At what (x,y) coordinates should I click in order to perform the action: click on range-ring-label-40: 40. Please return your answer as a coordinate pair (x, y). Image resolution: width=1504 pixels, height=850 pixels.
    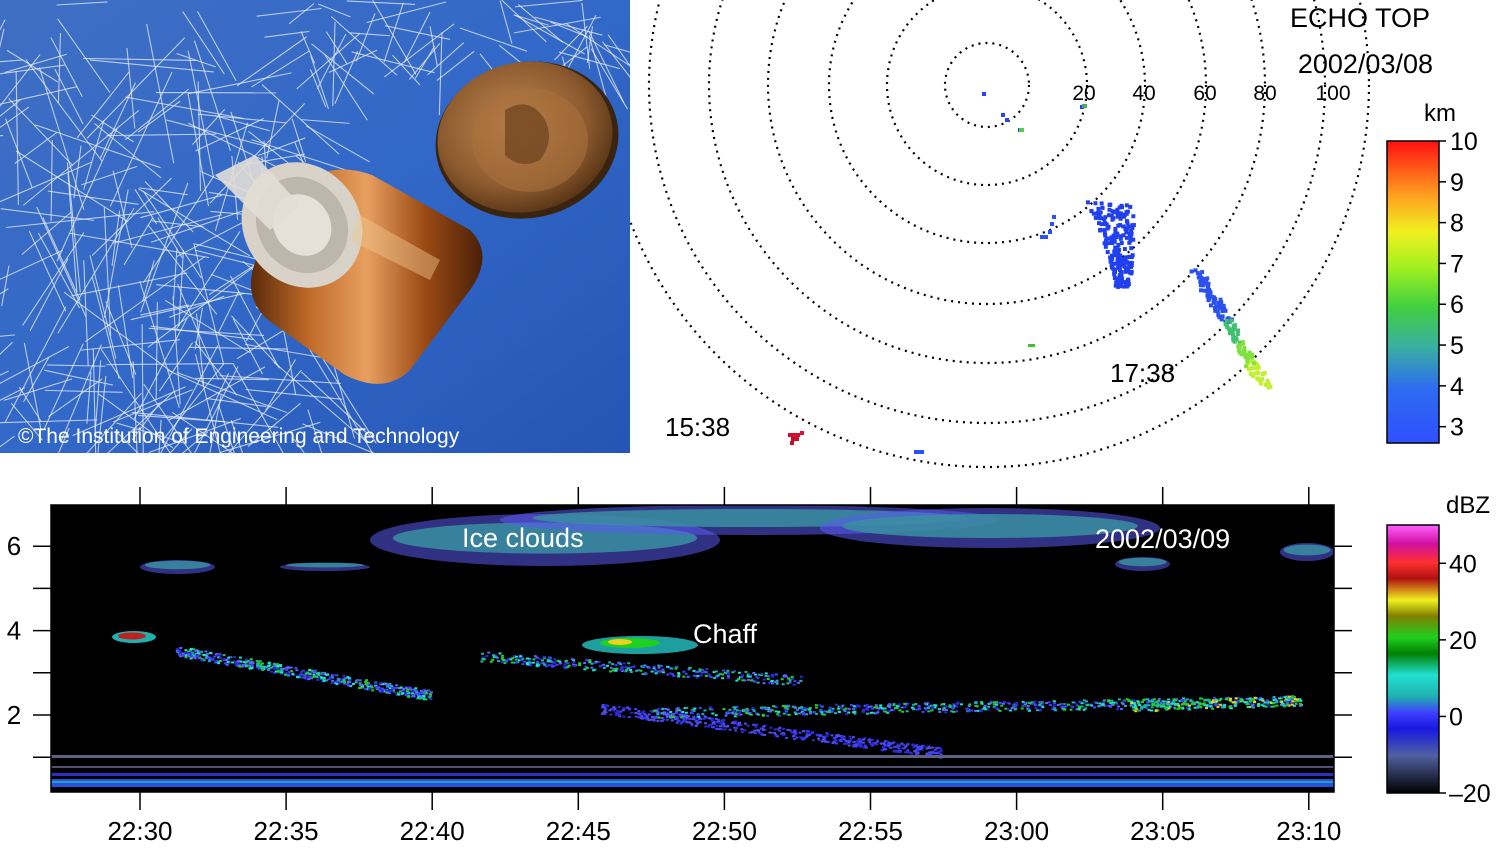
    Looking at the image, I should click on (1143, 93).